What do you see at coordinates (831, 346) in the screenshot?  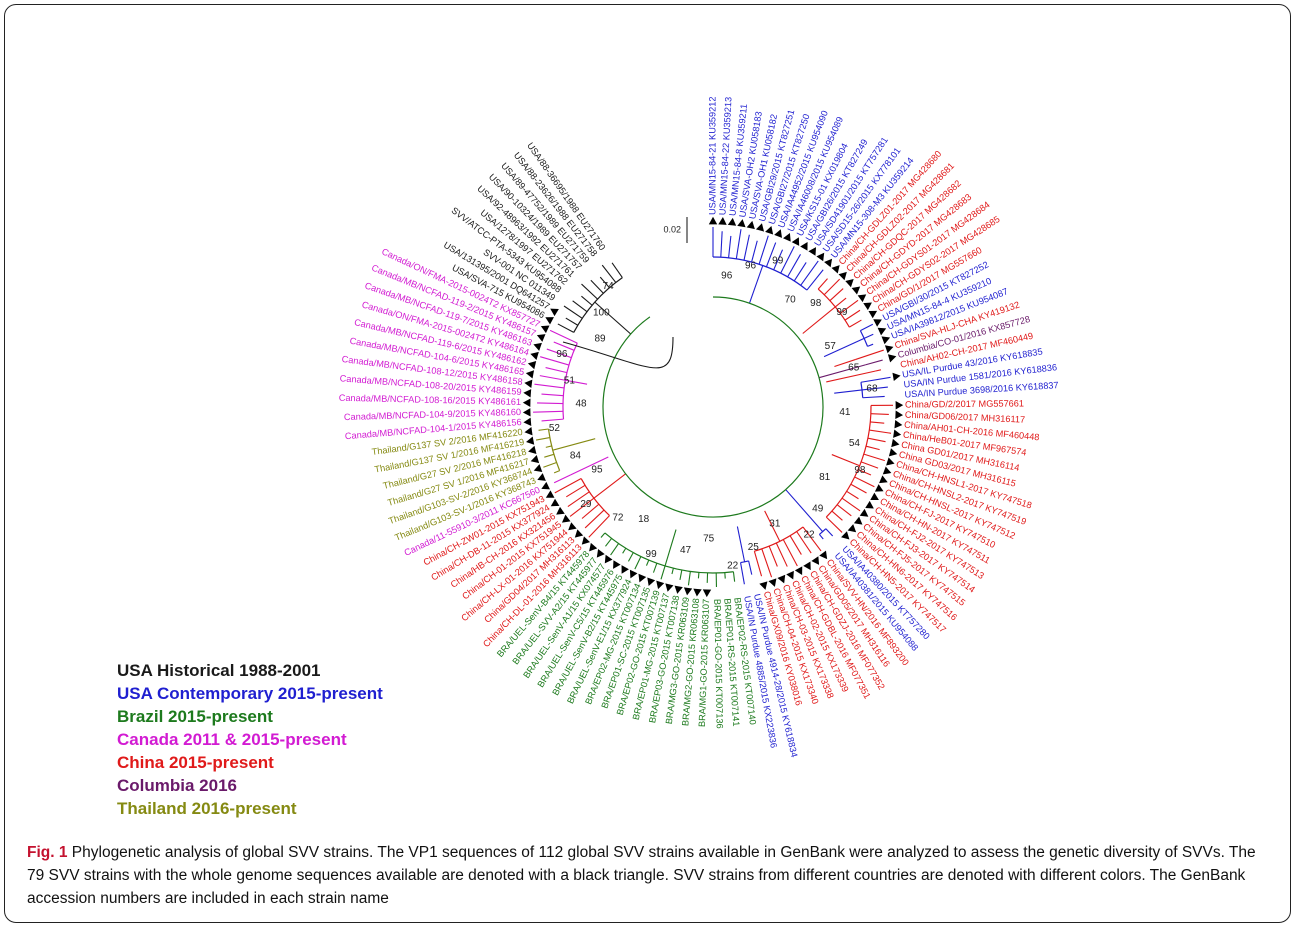 I see `bootstrap-value: 57` at bounding box center [831, 346].